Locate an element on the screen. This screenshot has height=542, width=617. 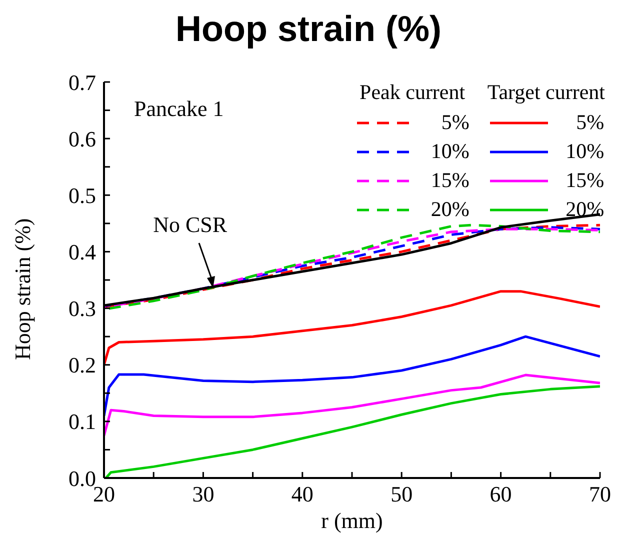
annotation: Pancake 1 is located at coordinates (179, 109).